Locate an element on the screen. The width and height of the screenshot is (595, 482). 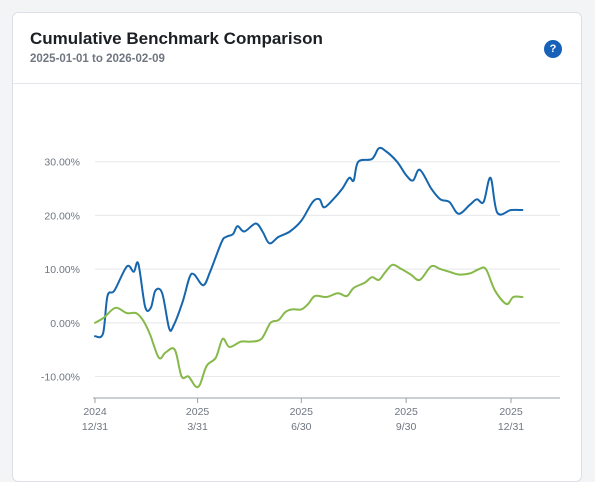
question-circle-icon: ? is located at coordinates (553, 49).